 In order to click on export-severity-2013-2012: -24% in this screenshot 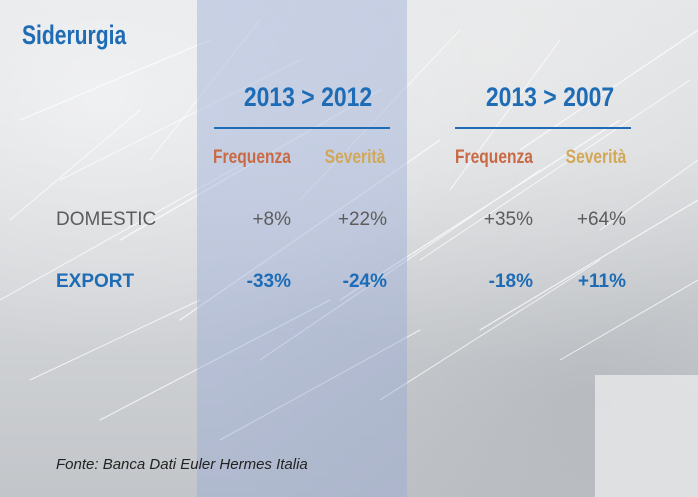, I will do `click(364, 281)`.